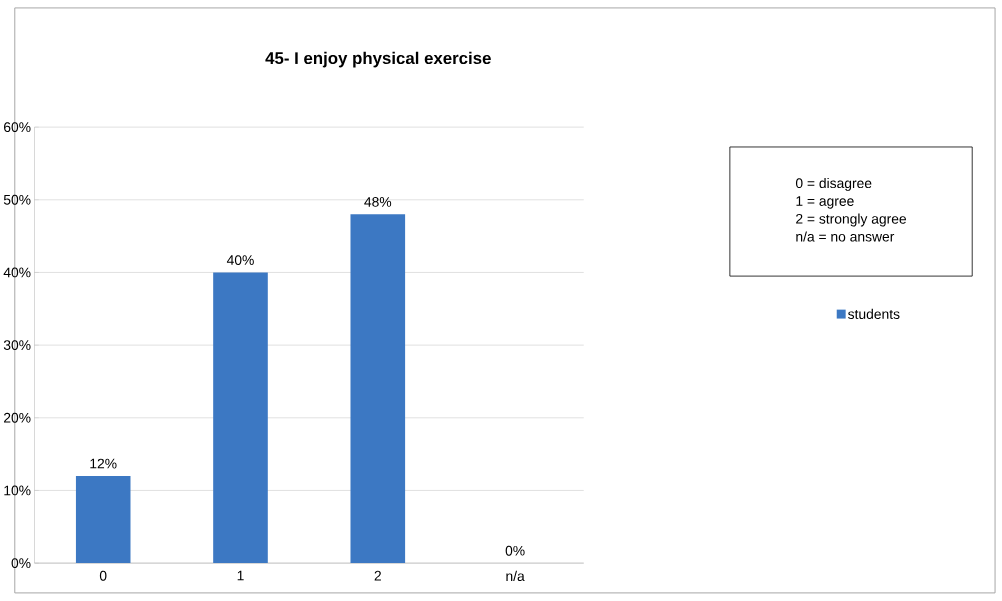 The width and height of the screenshot is (1002, 601). Describe the element at coordinates (17, 417) in the screenshot. I see `y-tick-label: 20%` at that location.